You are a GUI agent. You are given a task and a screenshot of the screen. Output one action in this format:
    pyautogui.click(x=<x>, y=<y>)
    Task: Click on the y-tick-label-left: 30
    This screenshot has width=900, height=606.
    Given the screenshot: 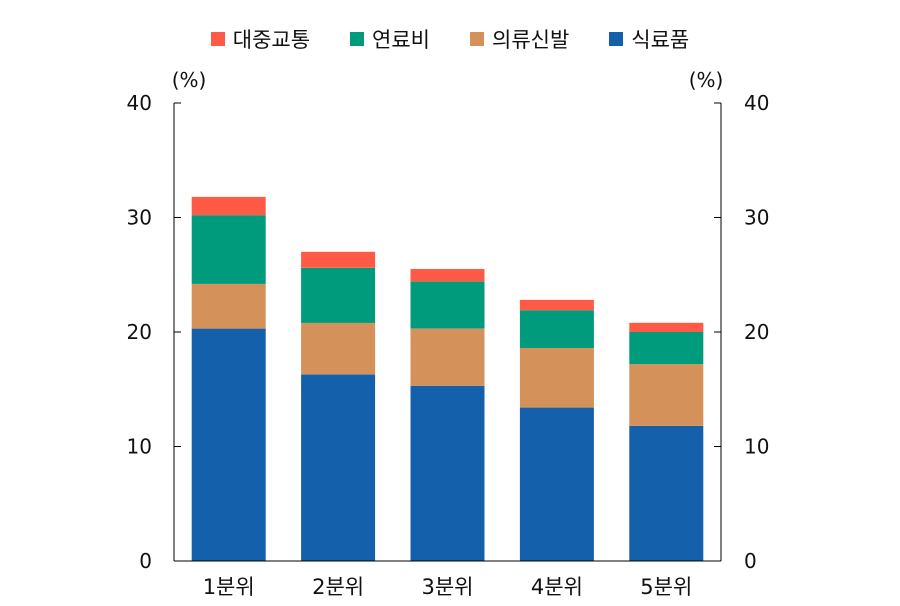 What is the action you would take?
    pyautogui.click(x=139, y=218)
    